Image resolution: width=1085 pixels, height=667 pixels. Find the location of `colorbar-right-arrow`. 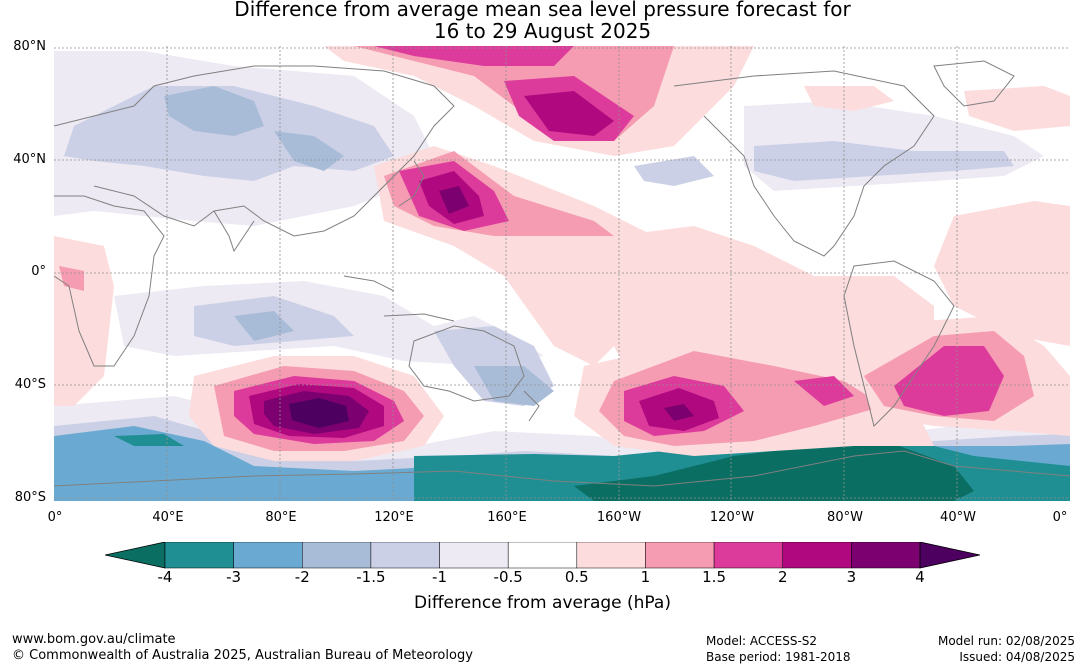

colorbar-right-arrow is located at coordinates (950, 555).